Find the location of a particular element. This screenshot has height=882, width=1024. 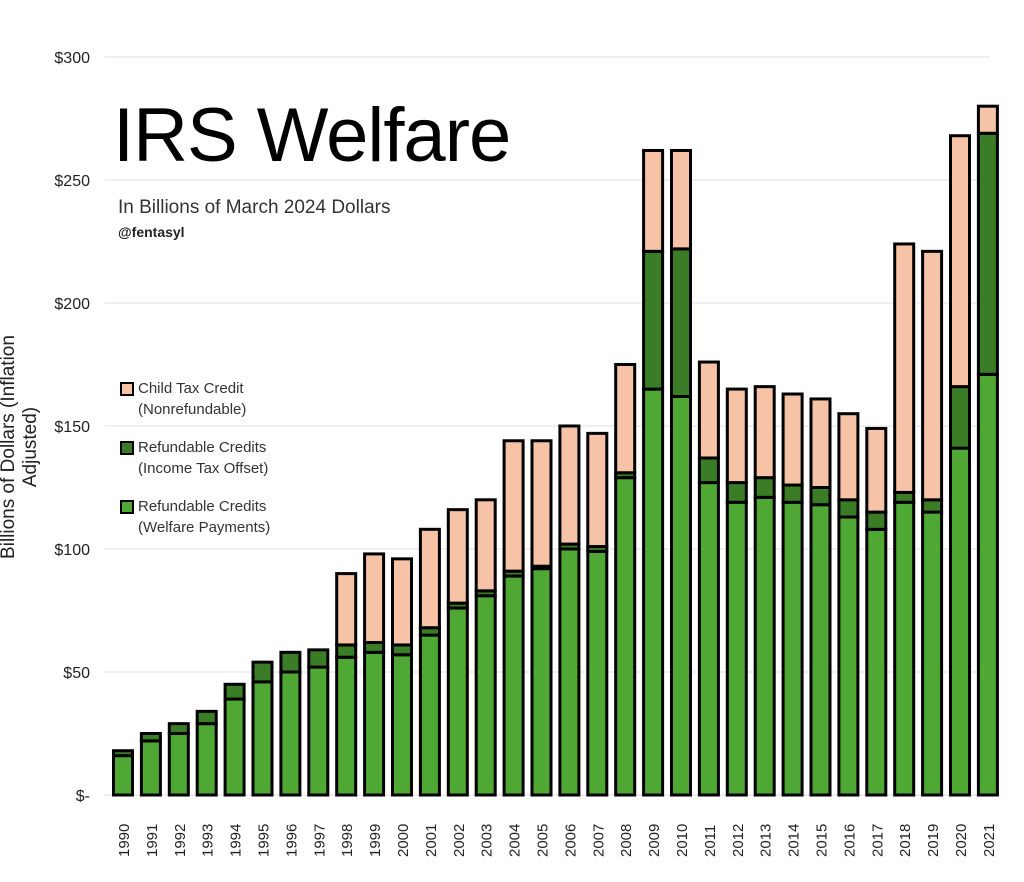

y-tick-label: $150 is located at coordinates (72, 427).